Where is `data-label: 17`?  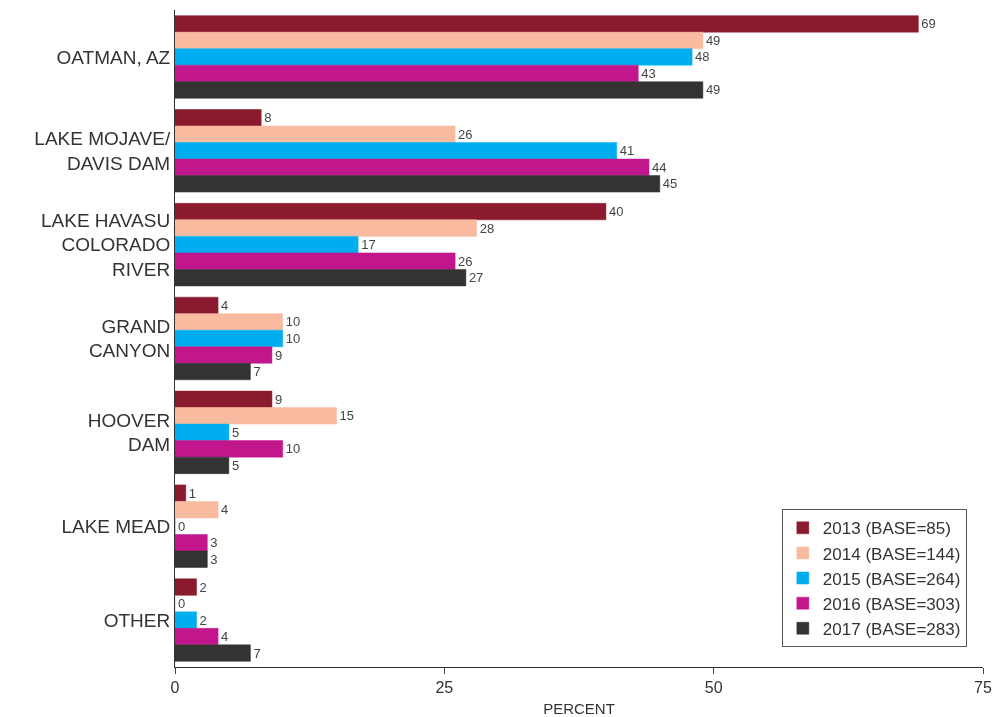 data-label: 17 is located at coordinates (368, 245).